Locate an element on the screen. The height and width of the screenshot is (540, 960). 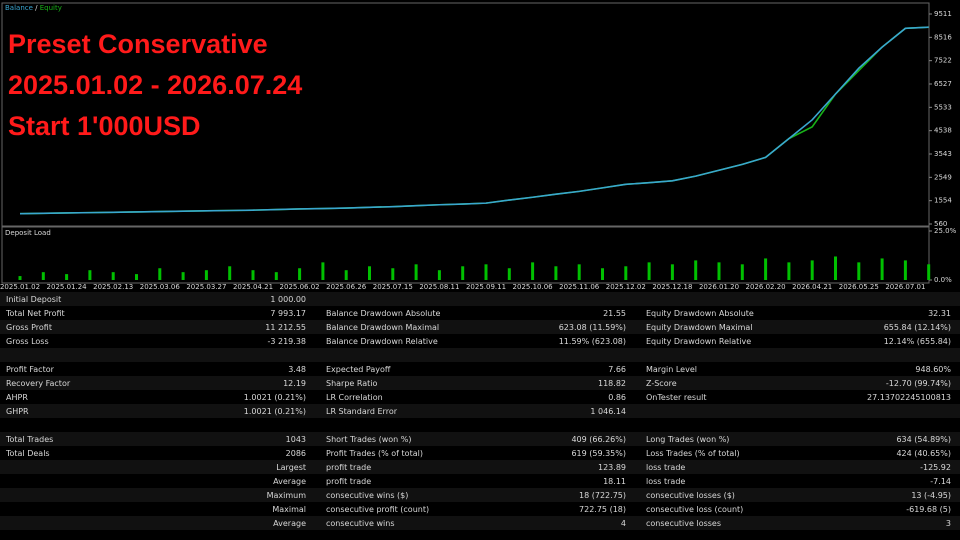
report-value: 3.48 is located at coordinates (297, 369).